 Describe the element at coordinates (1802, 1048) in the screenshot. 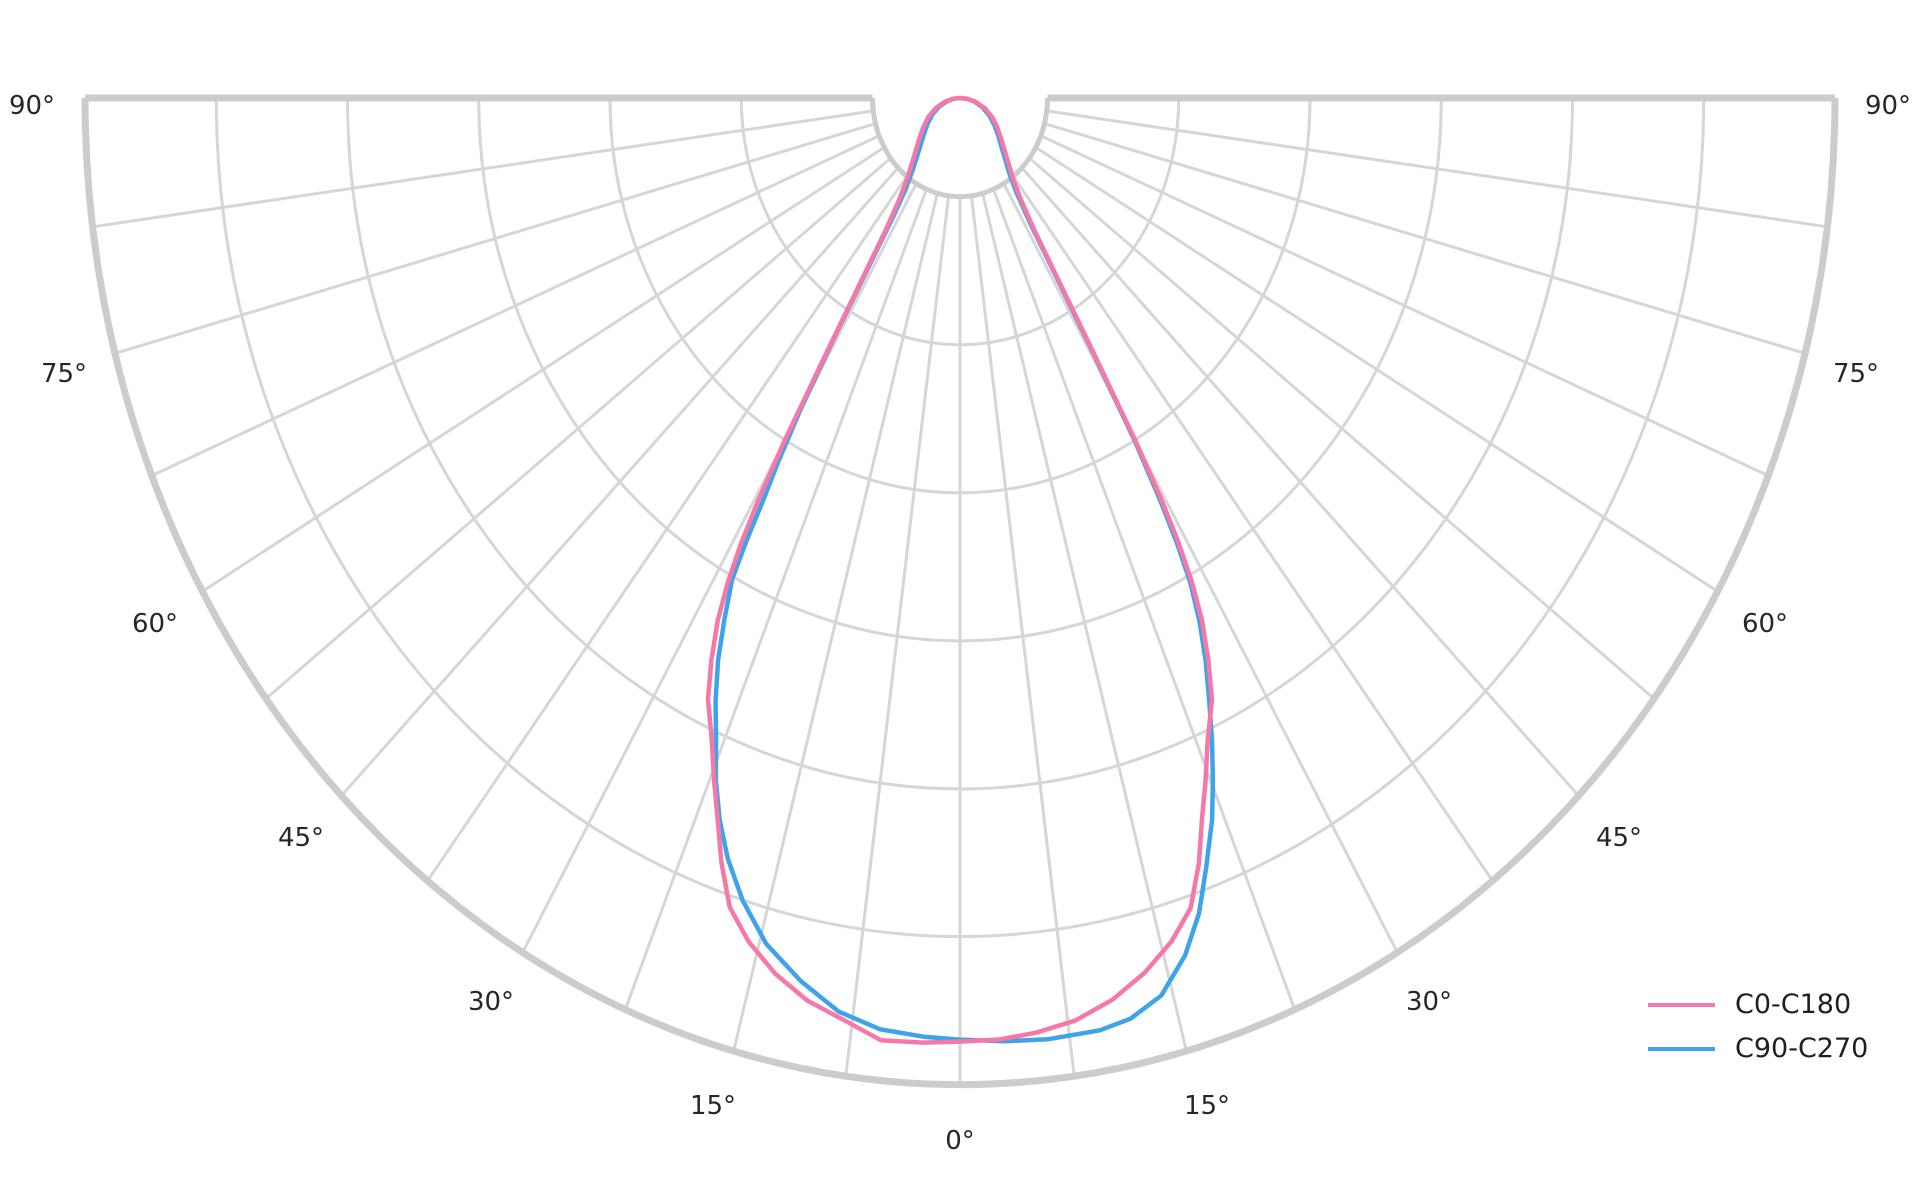

I see `legend-label-c90-c270: C90-C270` at that location.